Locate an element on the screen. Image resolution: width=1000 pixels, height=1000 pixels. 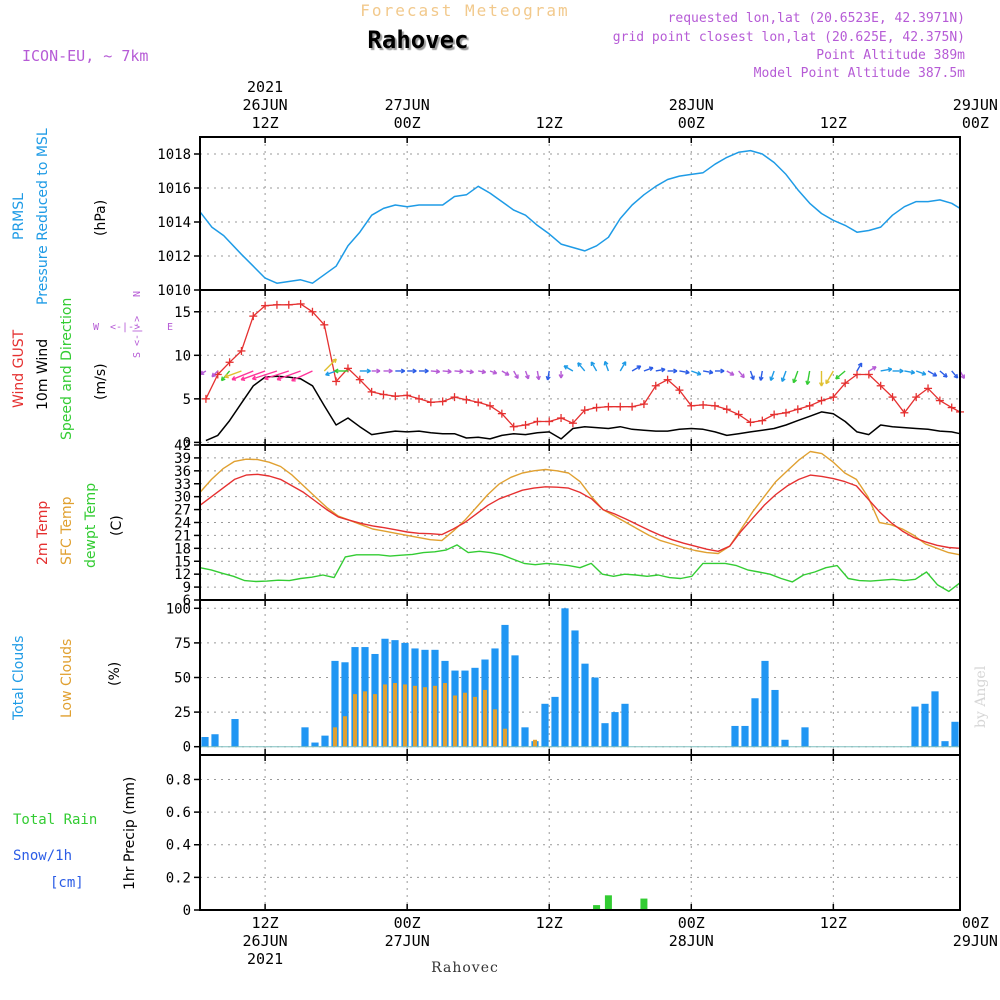
clouds-tick-label: 75 is located at coordinates (182, 644).